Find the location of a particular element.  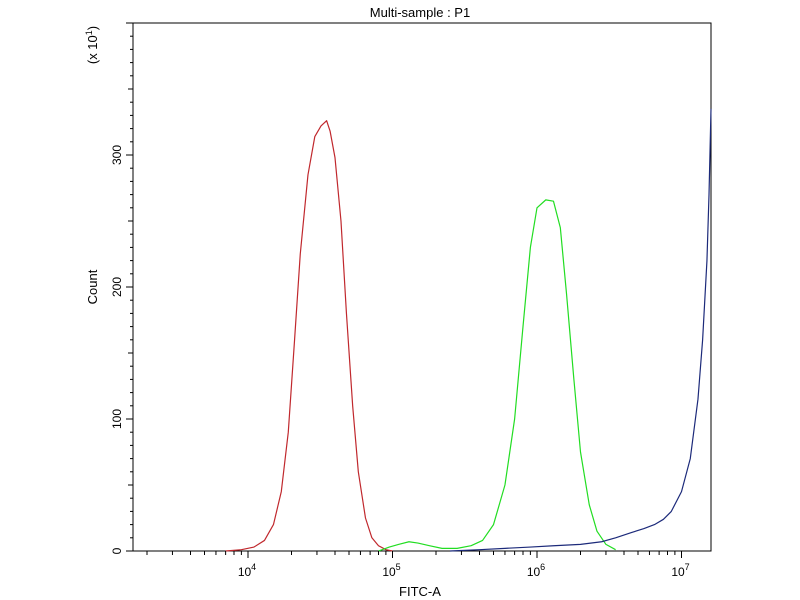

y-tick-label: 200 is located at coordinates (117, 287).